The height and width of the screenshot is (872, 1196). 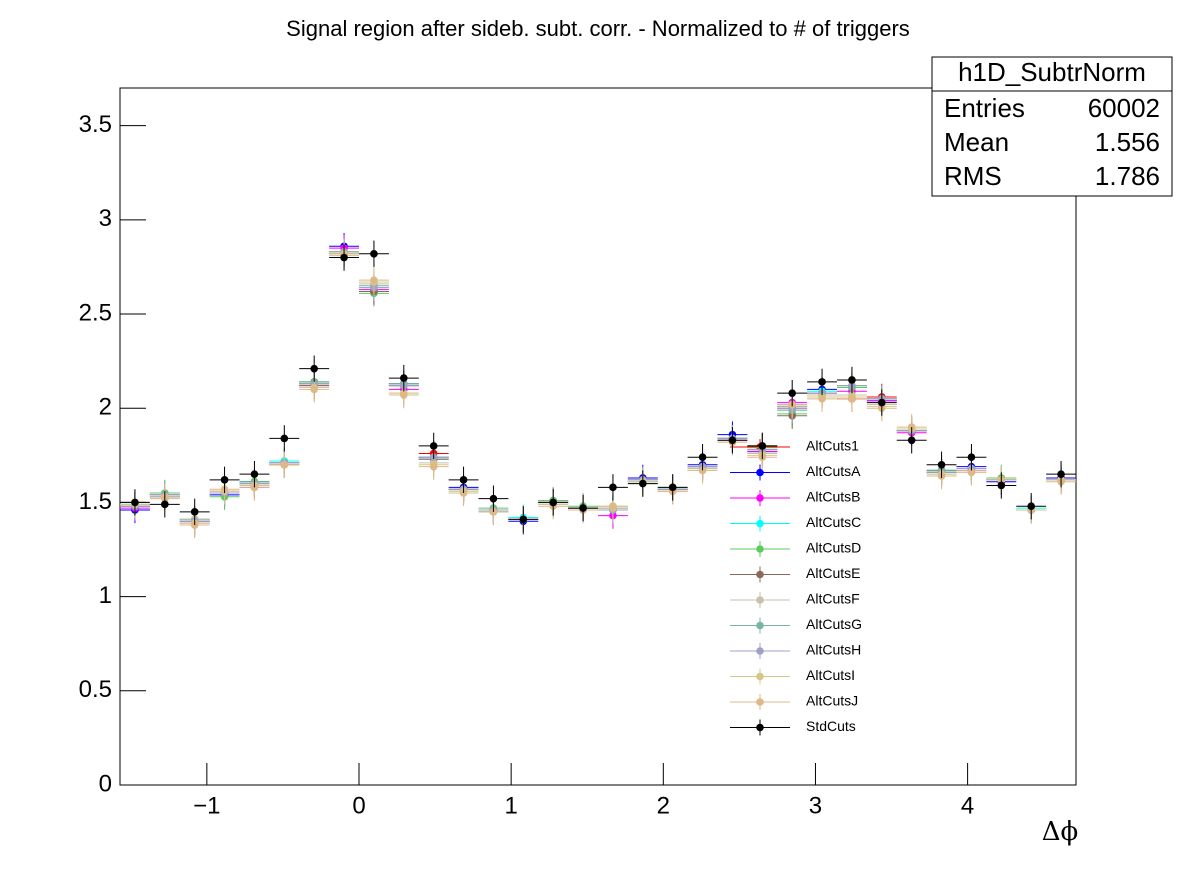 I want to click on legend-label: AltCuts1, so click(x=832, y=446).